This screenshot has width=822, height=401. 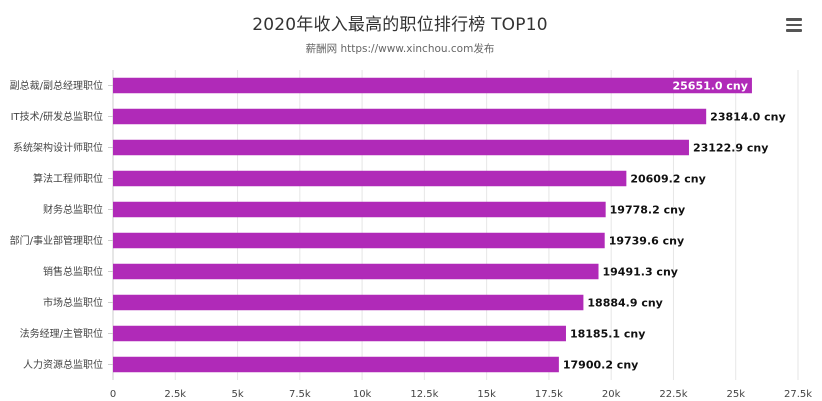 What do you see at coordinates (56, 85) in the screenshot?
I see `category-label: 副总裁/副总经理职位` at bounding box center [56, 85].